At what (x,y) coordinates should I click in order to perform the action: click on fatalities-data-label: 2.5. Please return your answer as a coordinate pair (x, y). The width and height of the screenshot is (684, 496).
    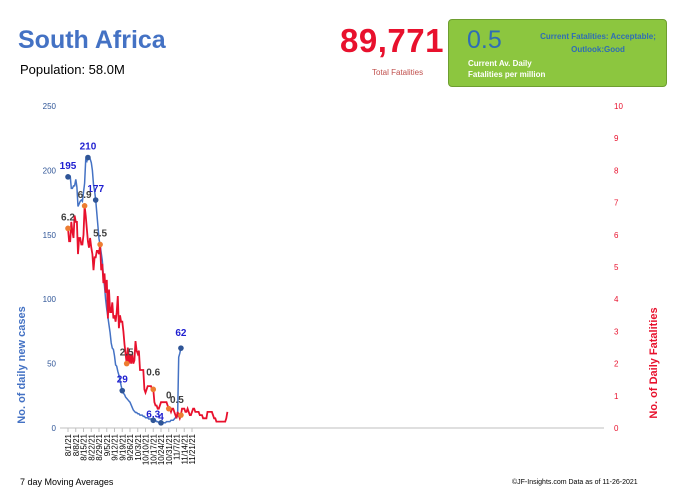
    Looking at the image, I should click on (127, 353).